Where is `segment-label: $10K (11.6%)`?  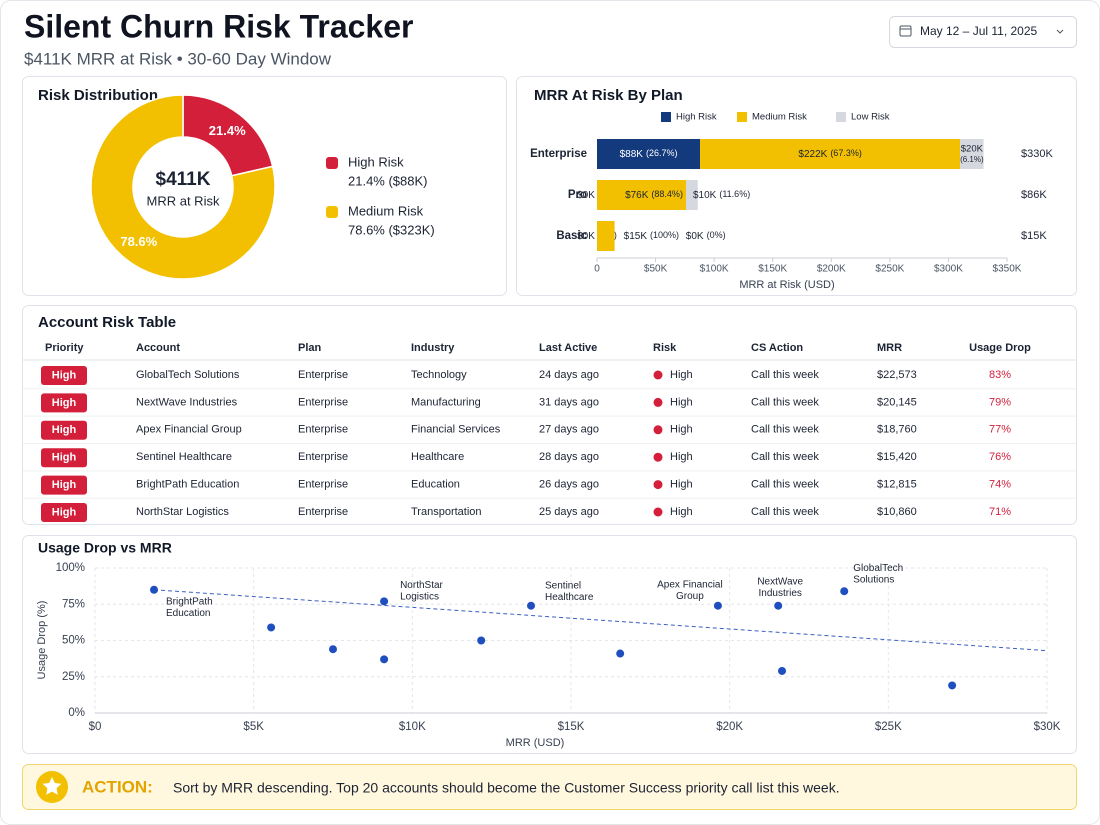
segment-label: $10K (11.6%) is located at coordinates (721, 194).